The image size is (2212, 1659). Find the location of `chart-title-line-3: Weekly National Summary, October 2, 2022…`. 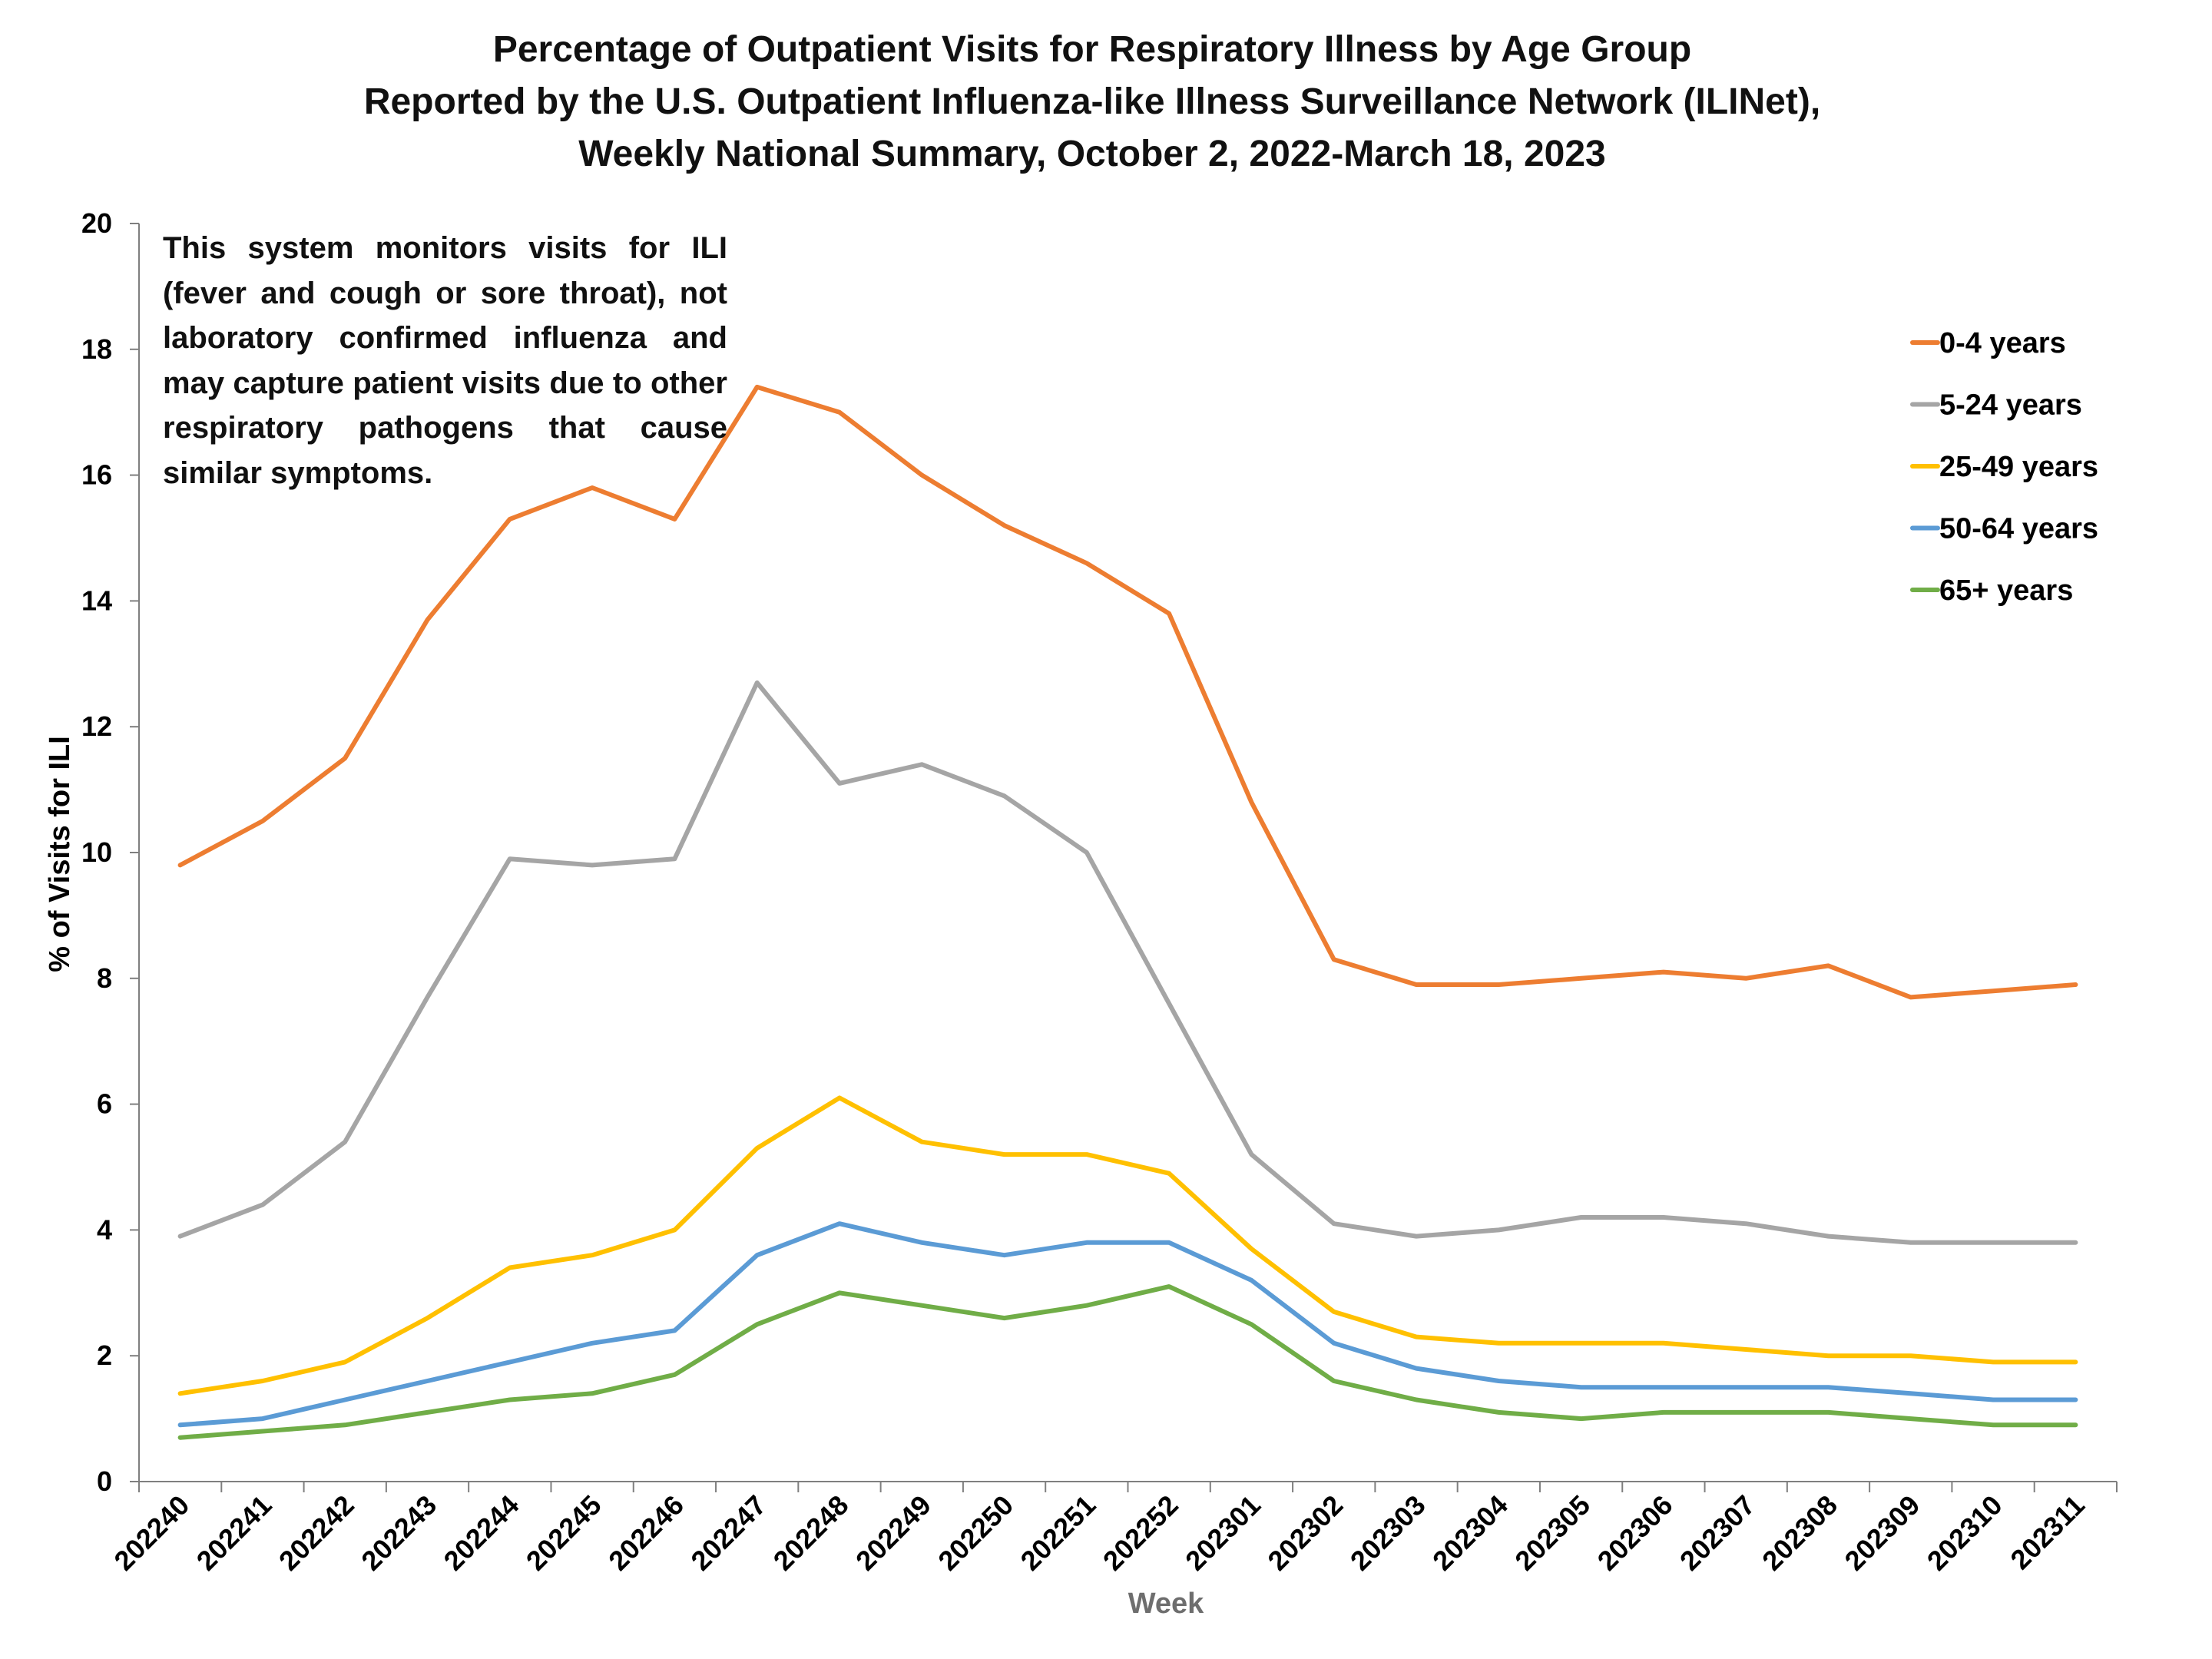

chart-title-line-3: Weekly National Summary, October 2, 2022… is located at coordinates (1092, 154).